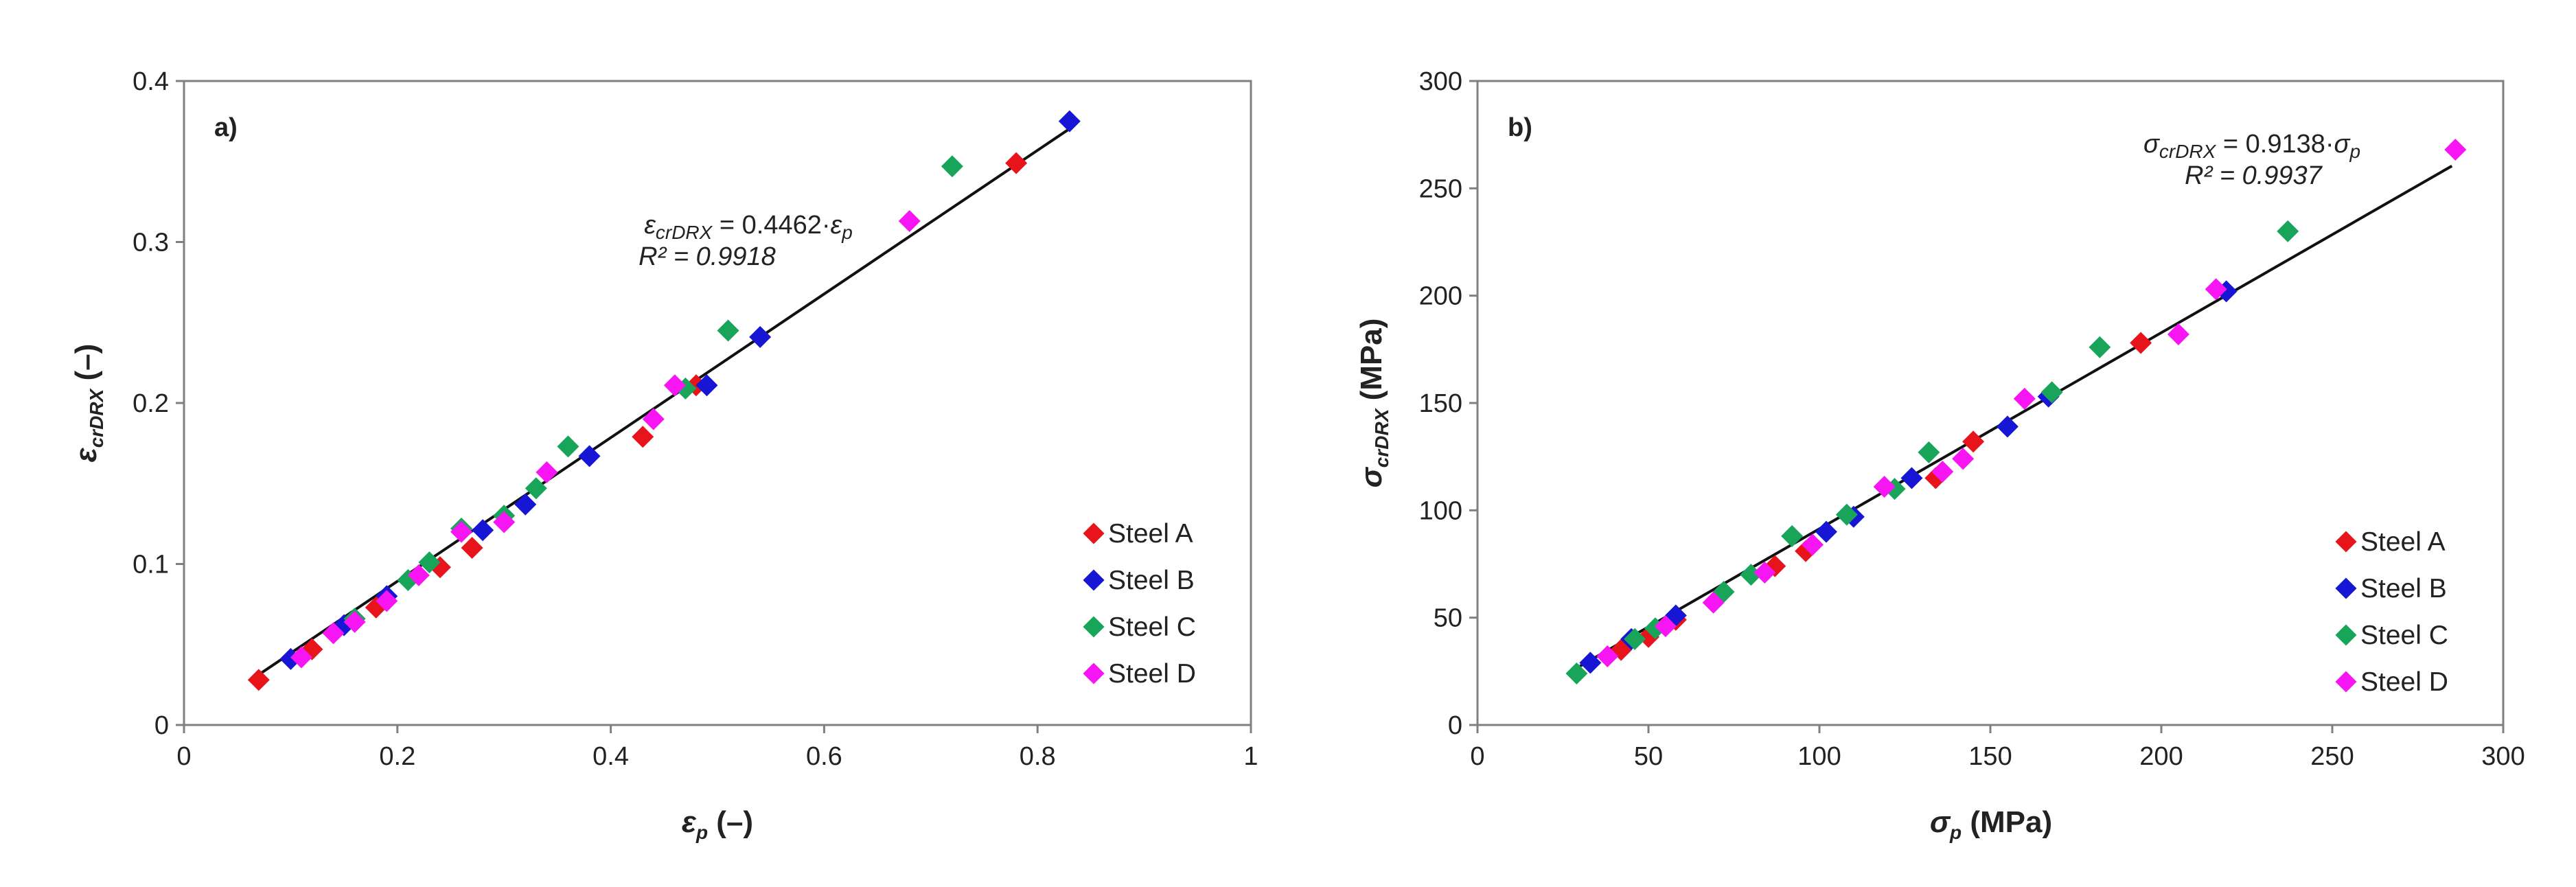 The image size is (2576, 887). I want to click on panel-b-x-tick-label: 300, so click(2503, 756).